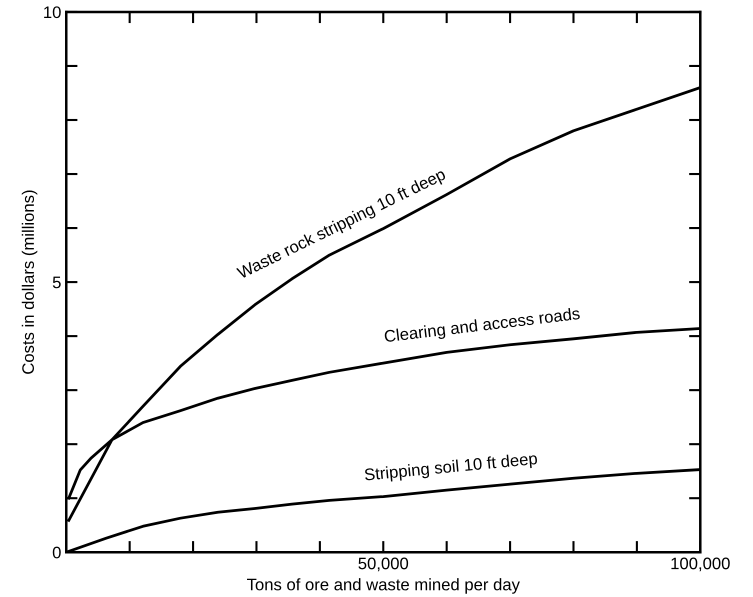 The height and width of the screenshot is (597, 753). What do you see at coordinates (52, 12) in the screenshot?
I see `y-tick-label: 10` at bounding box center [52, 12].